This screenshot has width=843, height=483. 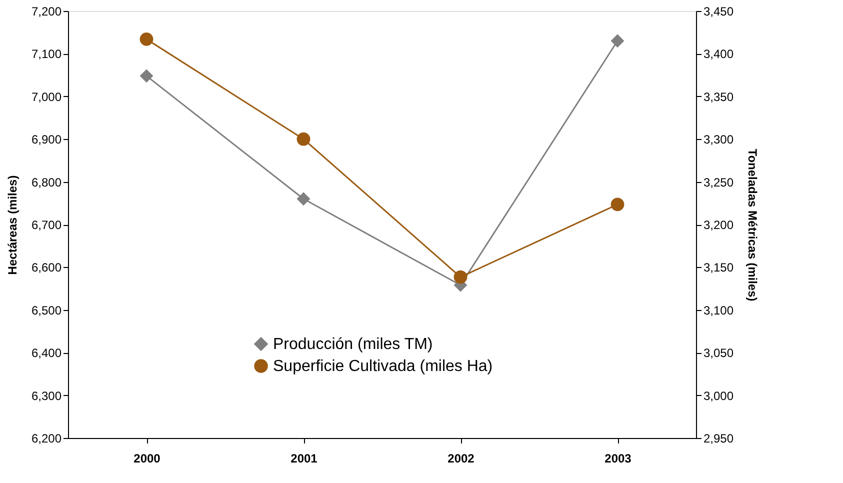 I want to click on x-tick-label: 2002, so click(x=461, y=459).